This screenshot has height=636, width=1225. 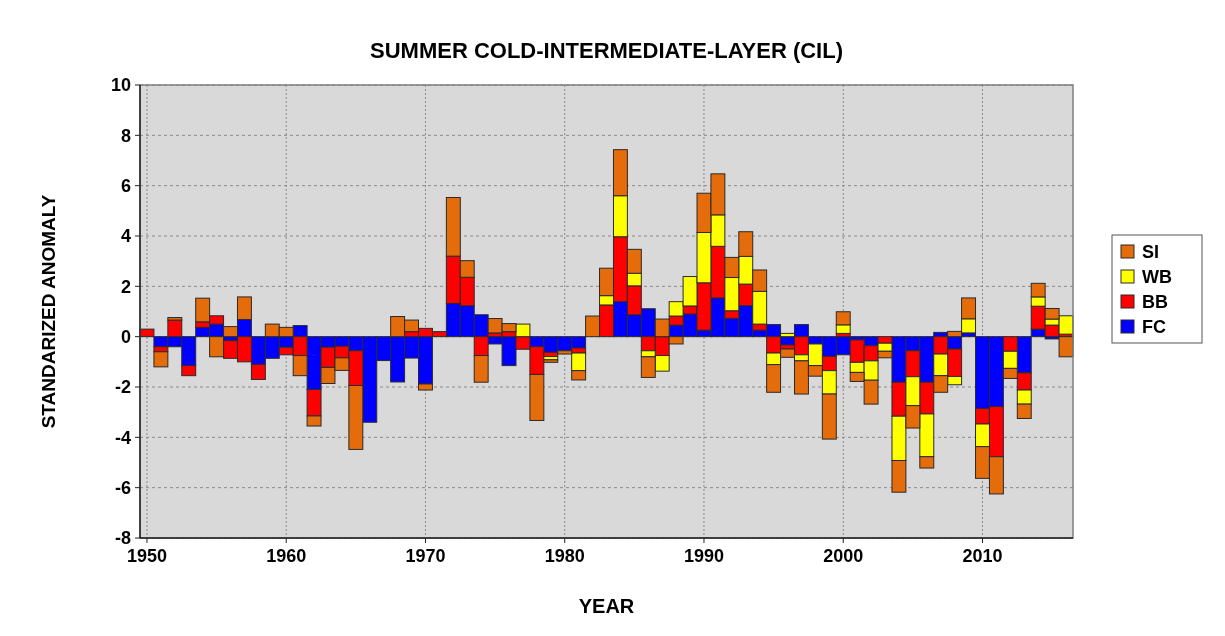 I want to click on x-tick-label: 1970, so click(x=425, y=556).